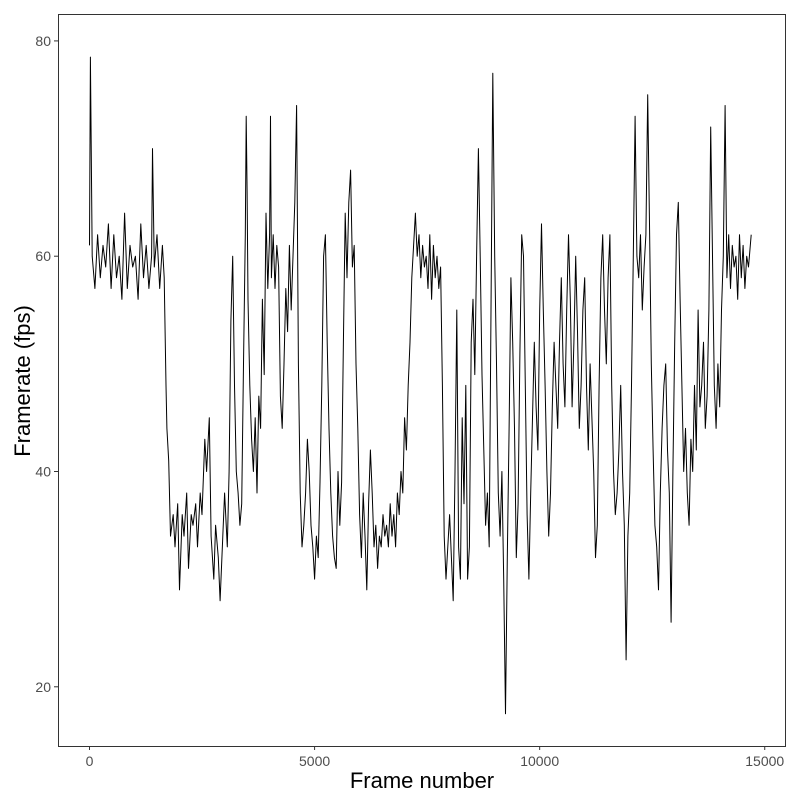 The height and width of the screenshot is (800, 800). What do you see at coordinates (43, 256) in the screenshot?
I see `y-tick-label: 60` at bounding box center [43, 256].